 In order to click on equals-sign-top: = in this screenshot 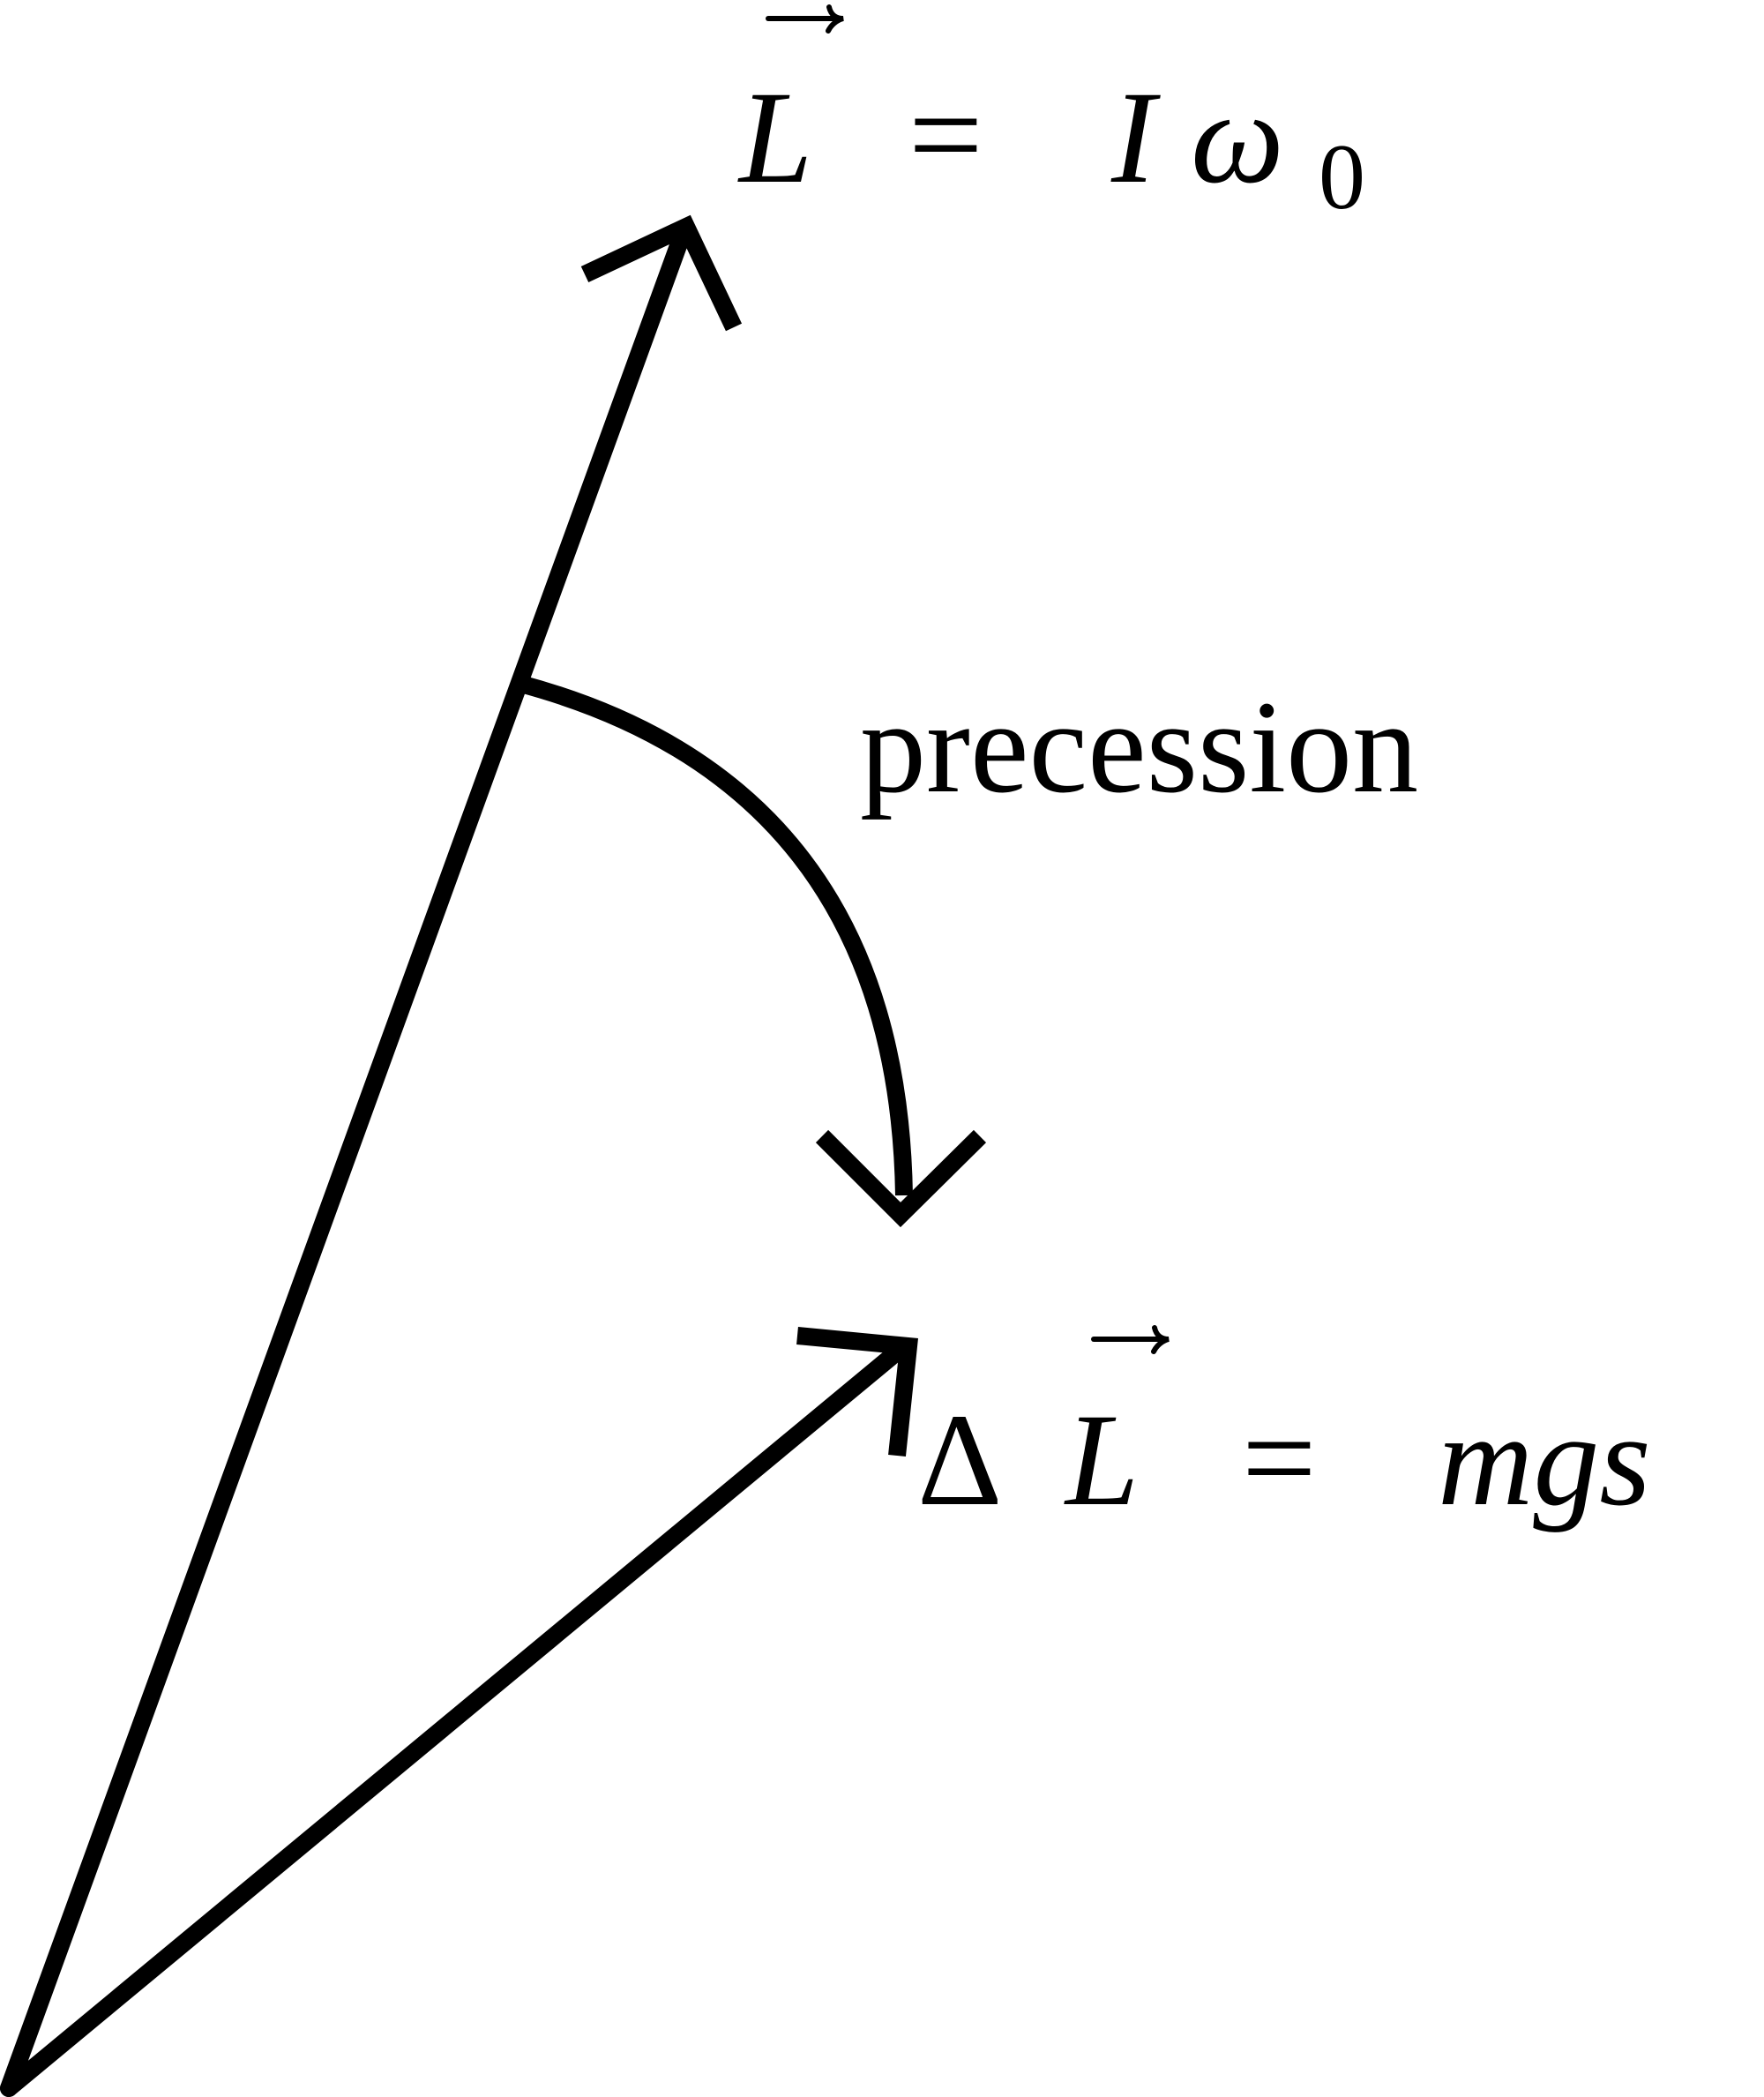, I will do `click(945, 135)`.